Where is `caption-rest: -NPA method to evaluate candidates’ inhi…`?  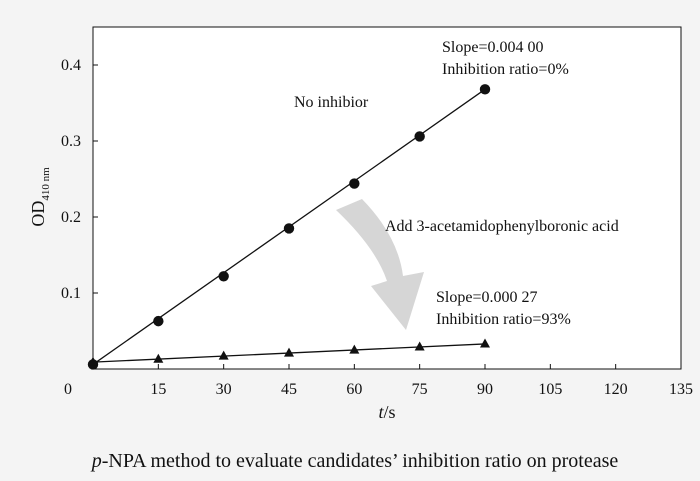 caption-rest: -NPA method to evaluate candidates’ inhi… is located at coordinates (360, 461).